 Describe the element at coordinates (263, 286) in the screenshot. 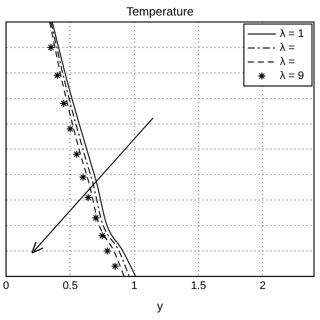

I see `x-tick-label: 2` at that location.